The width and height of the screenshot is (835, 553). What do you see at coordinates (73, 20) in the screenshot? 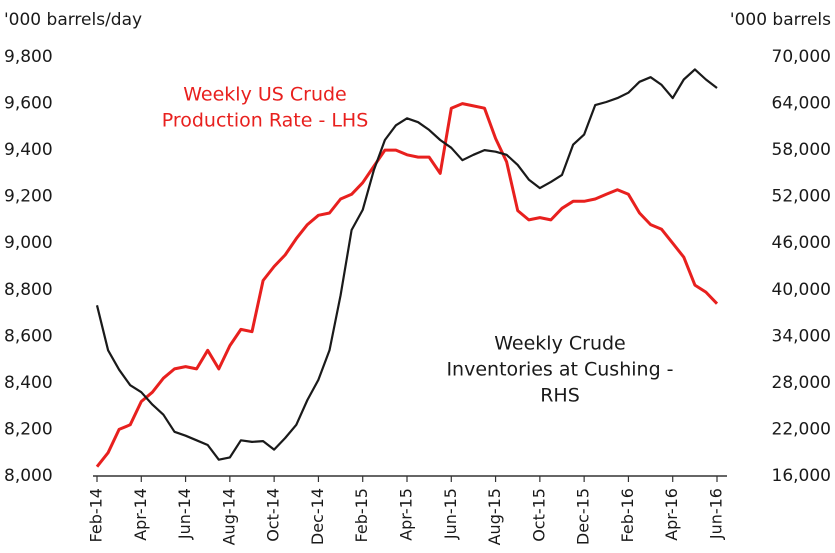
I see `y-axis-label: '000 barrels/day` at bounding box center [73, 20].